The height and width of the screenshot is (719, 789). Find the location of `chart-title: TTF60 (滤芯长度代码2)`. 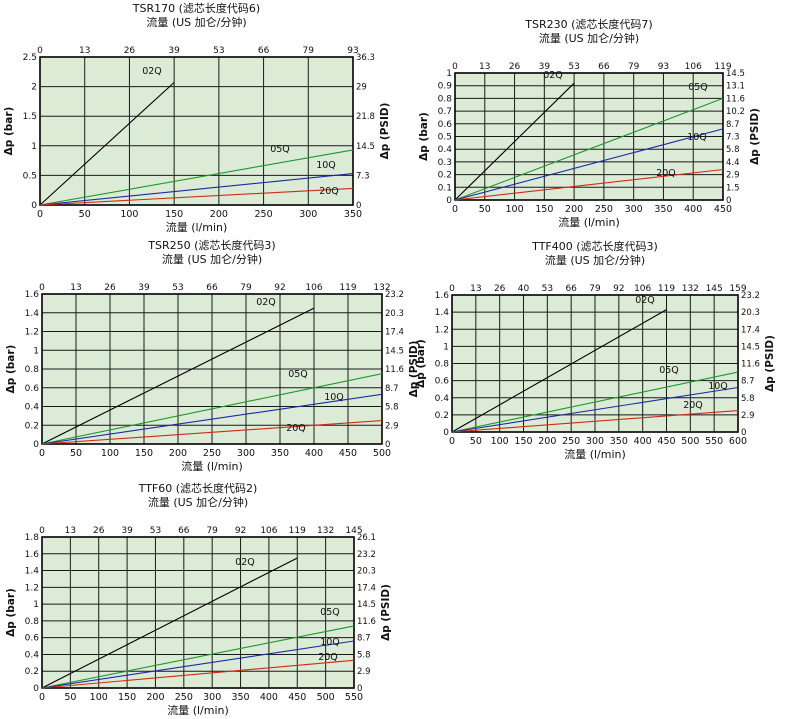

chart-title: TTF60 (滤芯长度代码2) is located at coordinates (198, 488).